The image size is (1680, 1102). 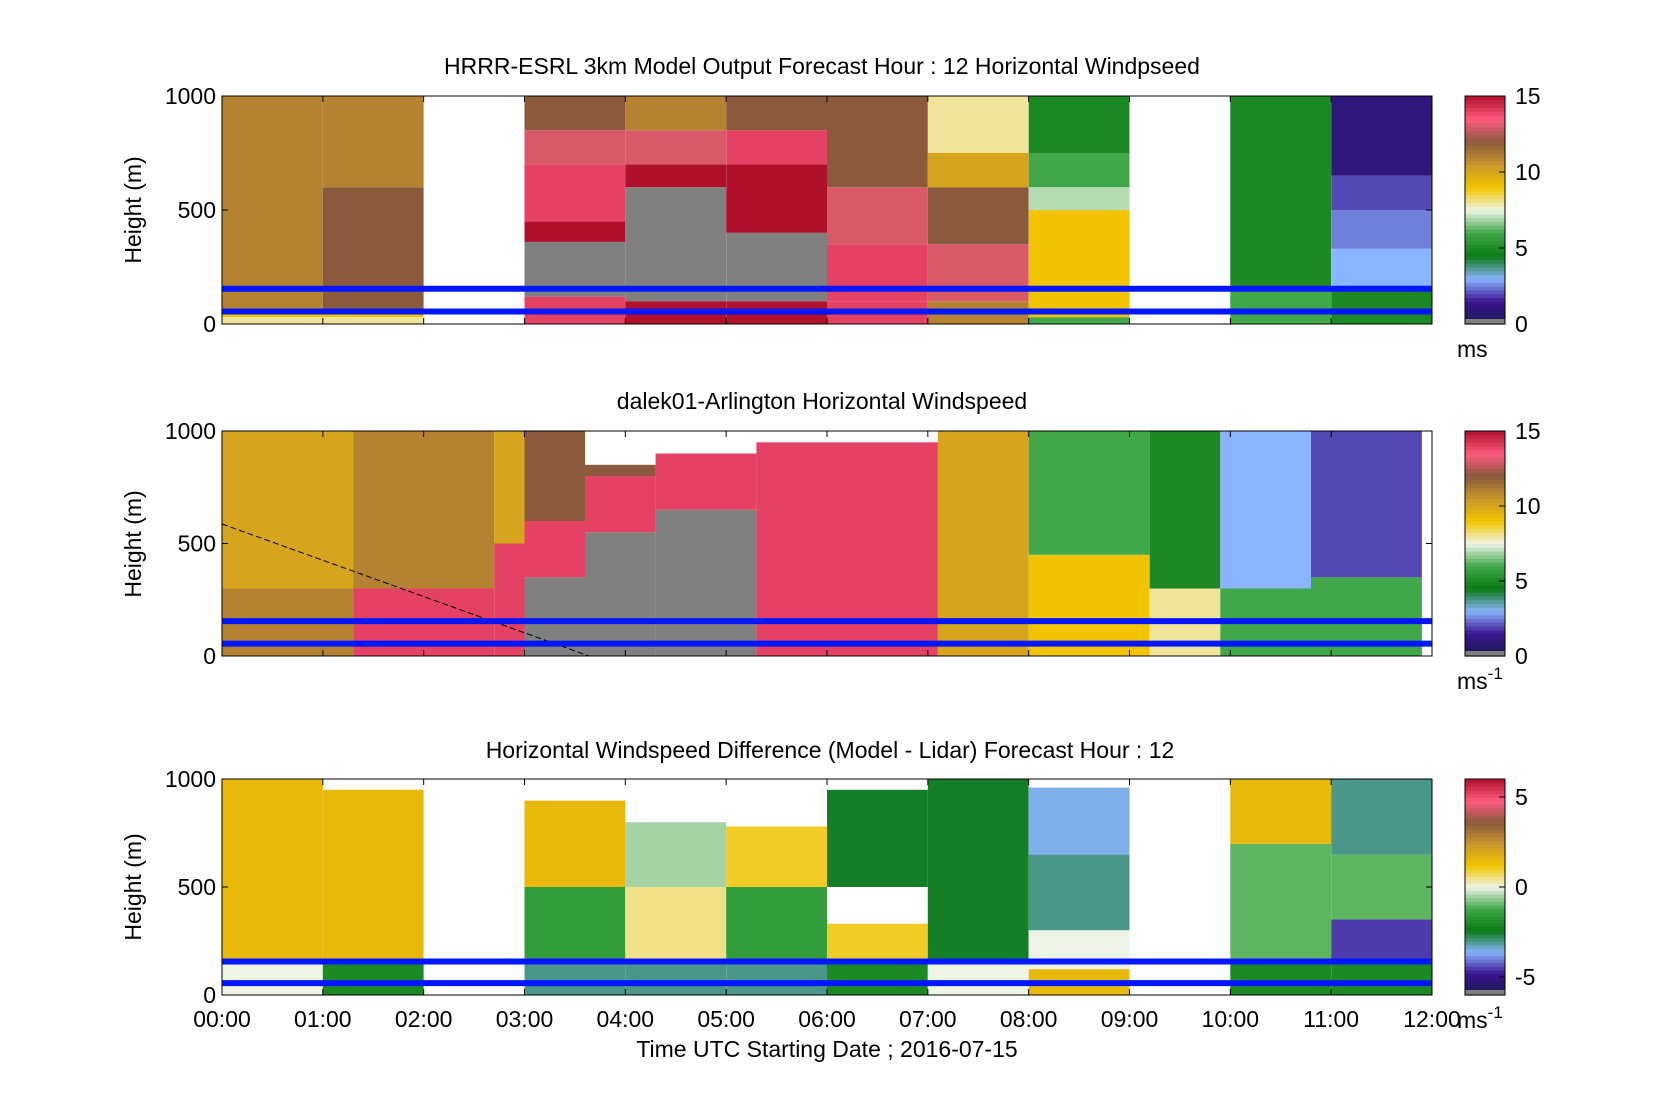 I want to click on panel-model-ylabel: Height (m), so click(x=133, y=209).